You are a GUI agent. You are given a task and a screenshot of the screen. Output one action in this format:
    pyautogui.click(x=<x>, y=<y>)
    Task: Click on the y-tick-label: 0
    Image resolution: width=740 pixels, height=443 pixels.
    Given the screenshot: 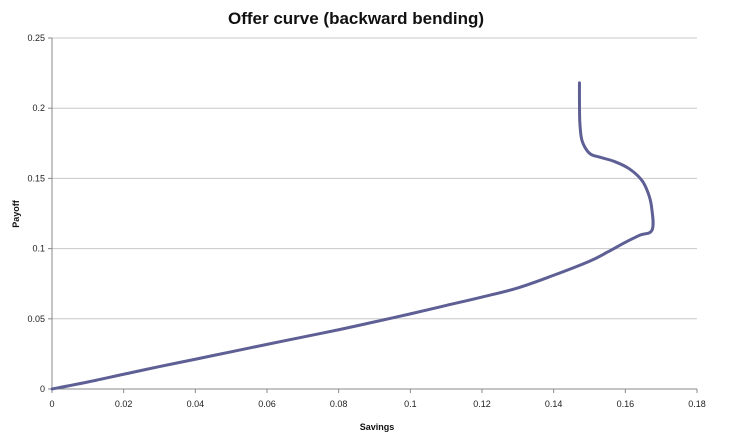 What is the action you would take?
    pyautogui.click(x=42, y=389)
    